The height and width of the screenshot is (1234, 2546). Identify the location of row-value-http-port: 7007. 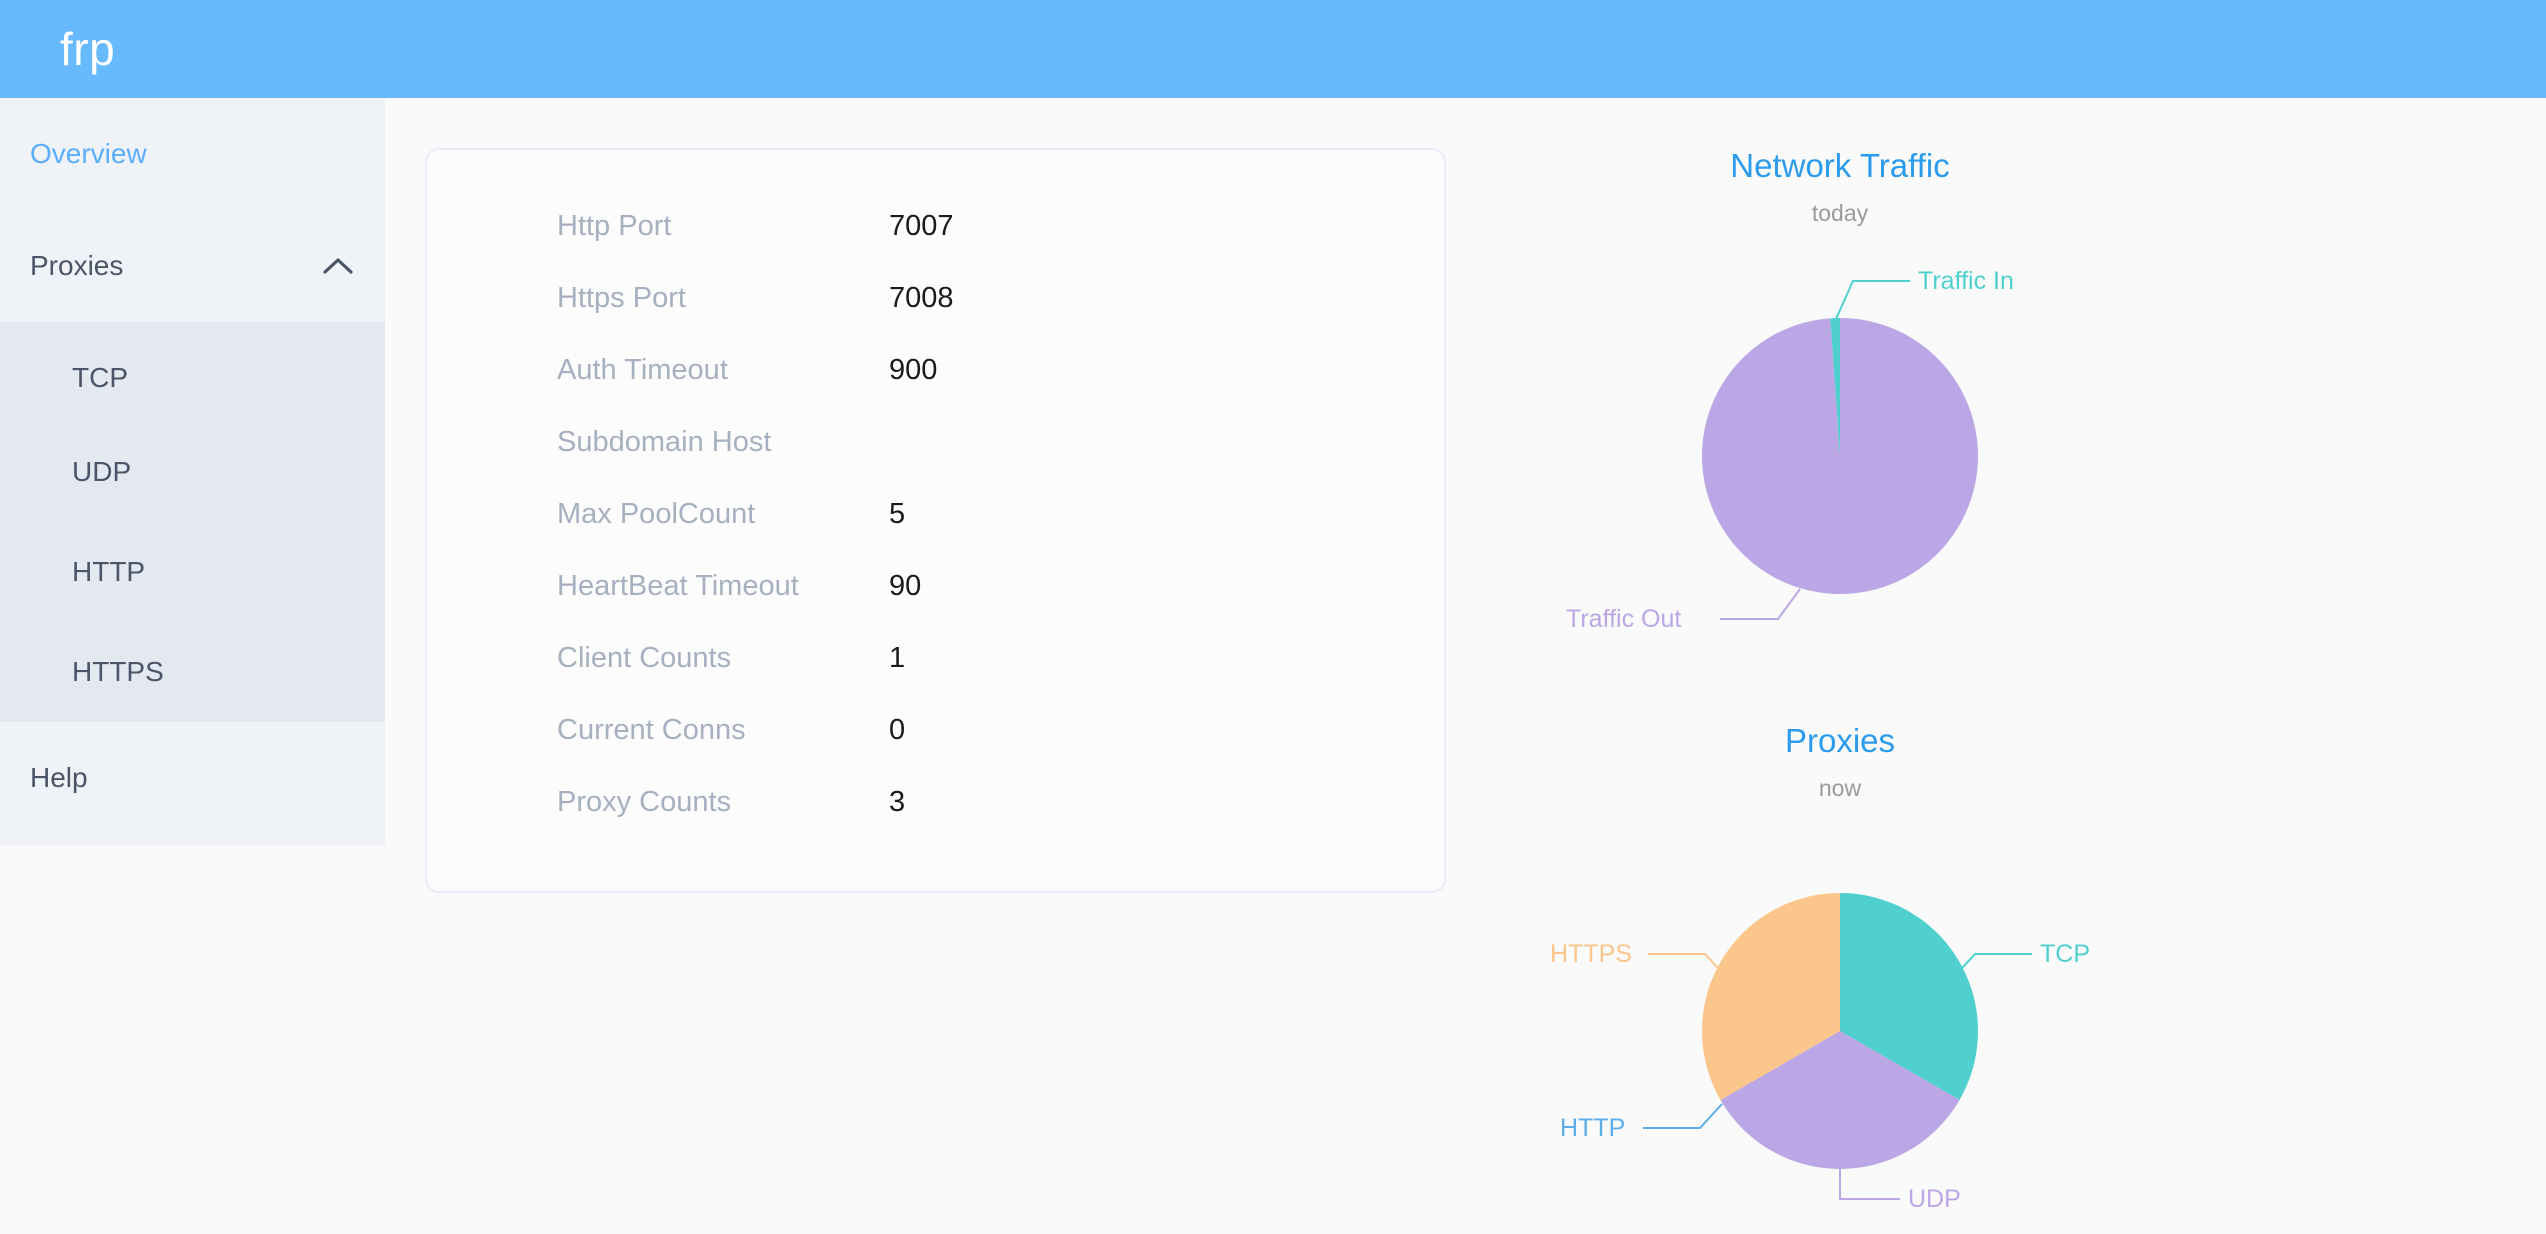
(921, 226).